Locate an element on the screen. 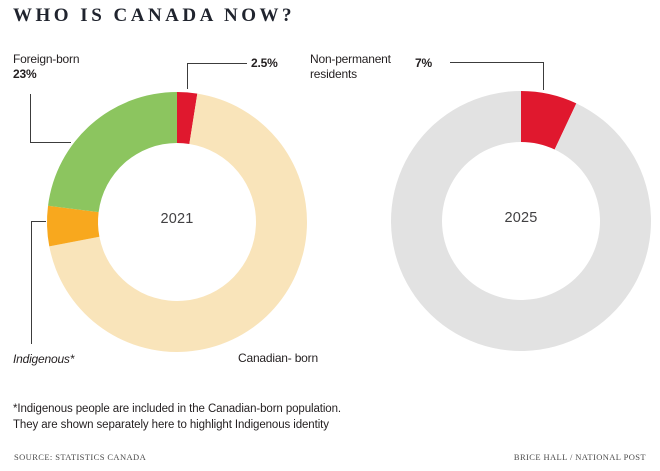 This screenshot has width=660, height=471. callout-line-nonpermanent-2021 is located at coordinates (217, 76).